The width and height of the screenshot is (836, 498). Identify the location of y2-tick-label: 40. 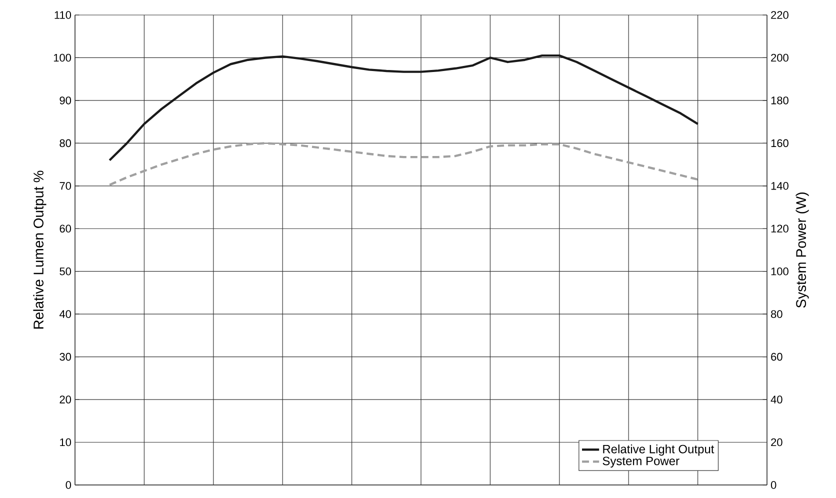
(776, 400).